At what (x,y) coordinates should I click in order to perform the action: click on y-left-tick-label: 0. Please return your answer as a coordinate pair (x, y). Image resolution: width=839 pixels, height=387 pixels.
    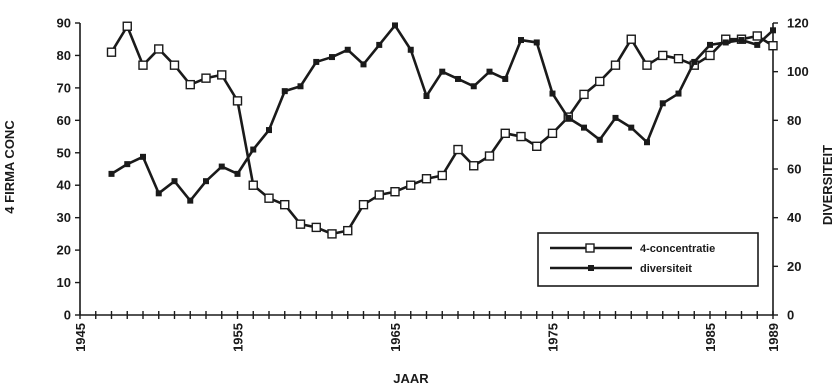
    Looking at the image, I should click on (67, 315).